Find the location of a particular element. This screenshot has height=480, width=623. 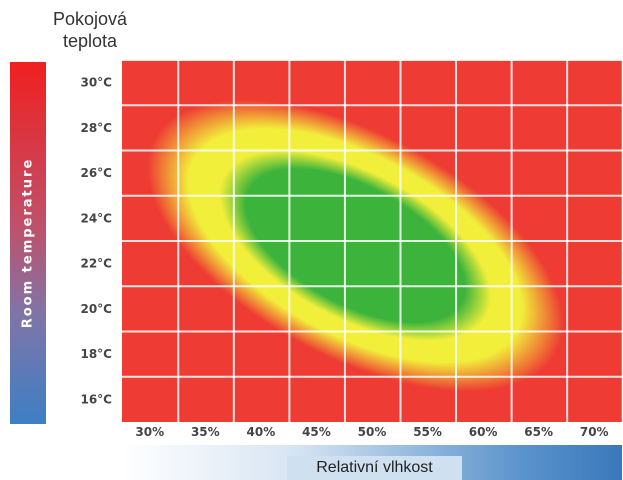

x-tick-label: 30% is located at coordinates (149, 432).